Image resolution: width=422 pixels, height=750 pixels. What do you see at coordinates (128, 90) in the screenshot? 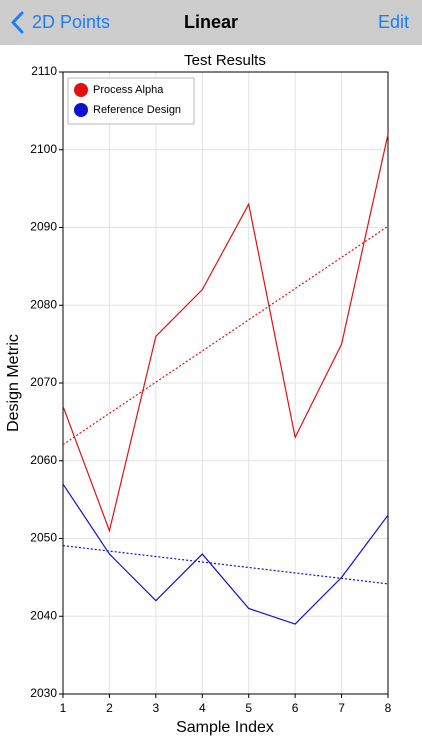
I see `legend-label: Process Alpha` at bounding box center [128, 90].